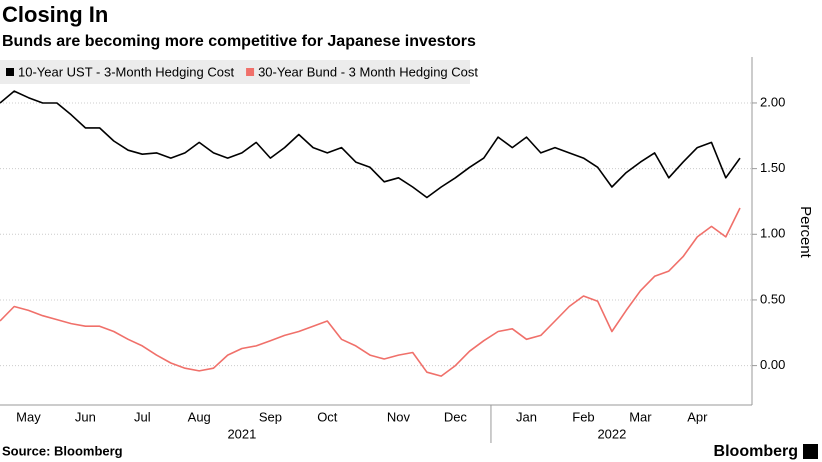  Describe the element at coordinates (611, 433) in the screenshot. I see `x-group-label: 2022` at that location.